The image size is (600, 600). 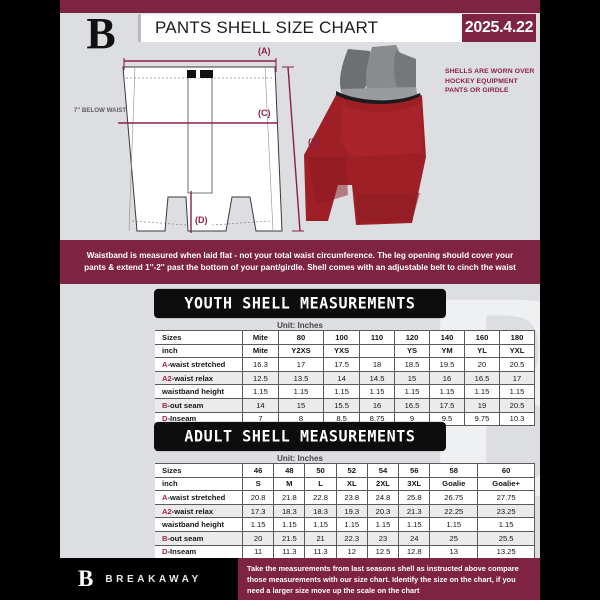 I want to click on label-d: (D), so click(x=201, y=220).